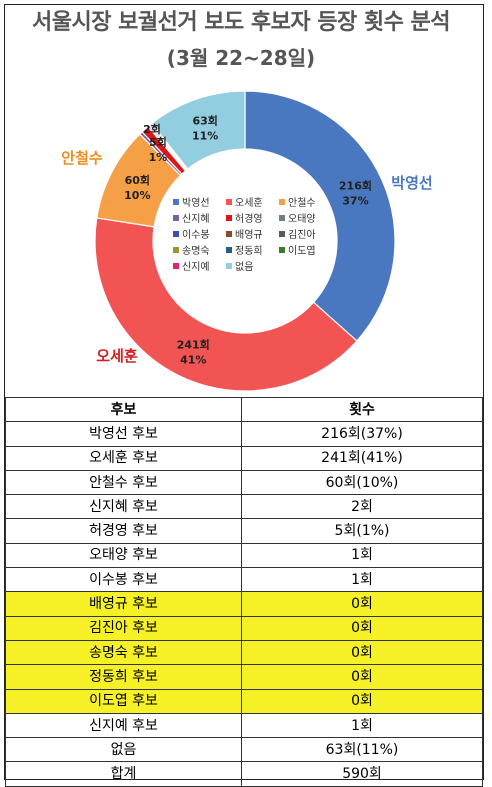 This screenshot has width=492, height=787. I want to click on legend-label: 허경영, so click(249, 218).